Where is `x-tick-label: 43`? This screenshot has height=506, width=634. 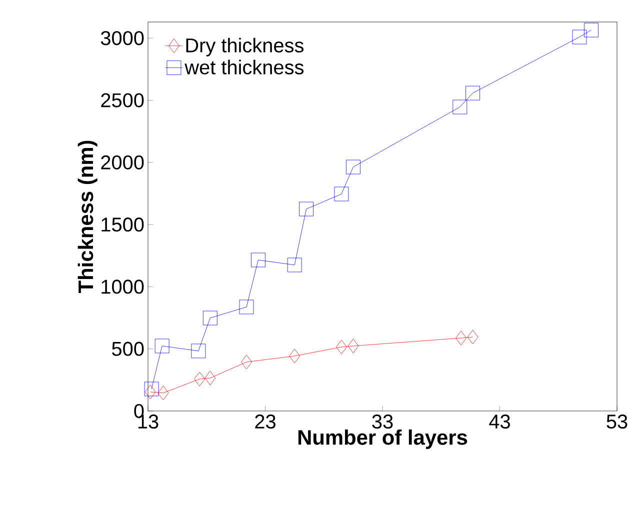
x-tick-label: 43 is located at coordinates (499, 421).